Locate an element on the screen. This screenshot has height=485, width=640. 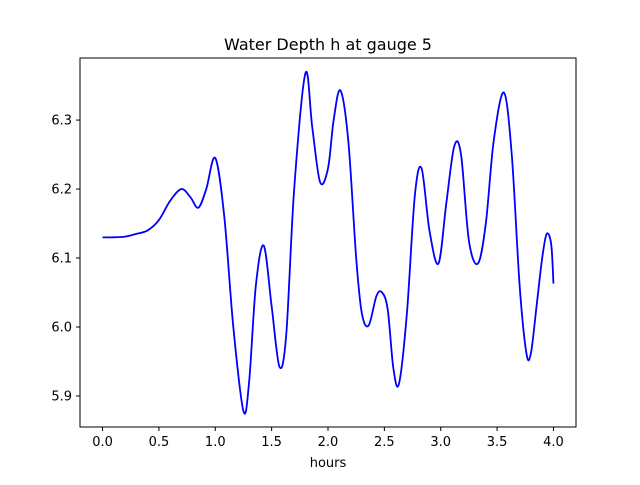
y-tick-label: 6.1 is located at coordinates (61, 259).